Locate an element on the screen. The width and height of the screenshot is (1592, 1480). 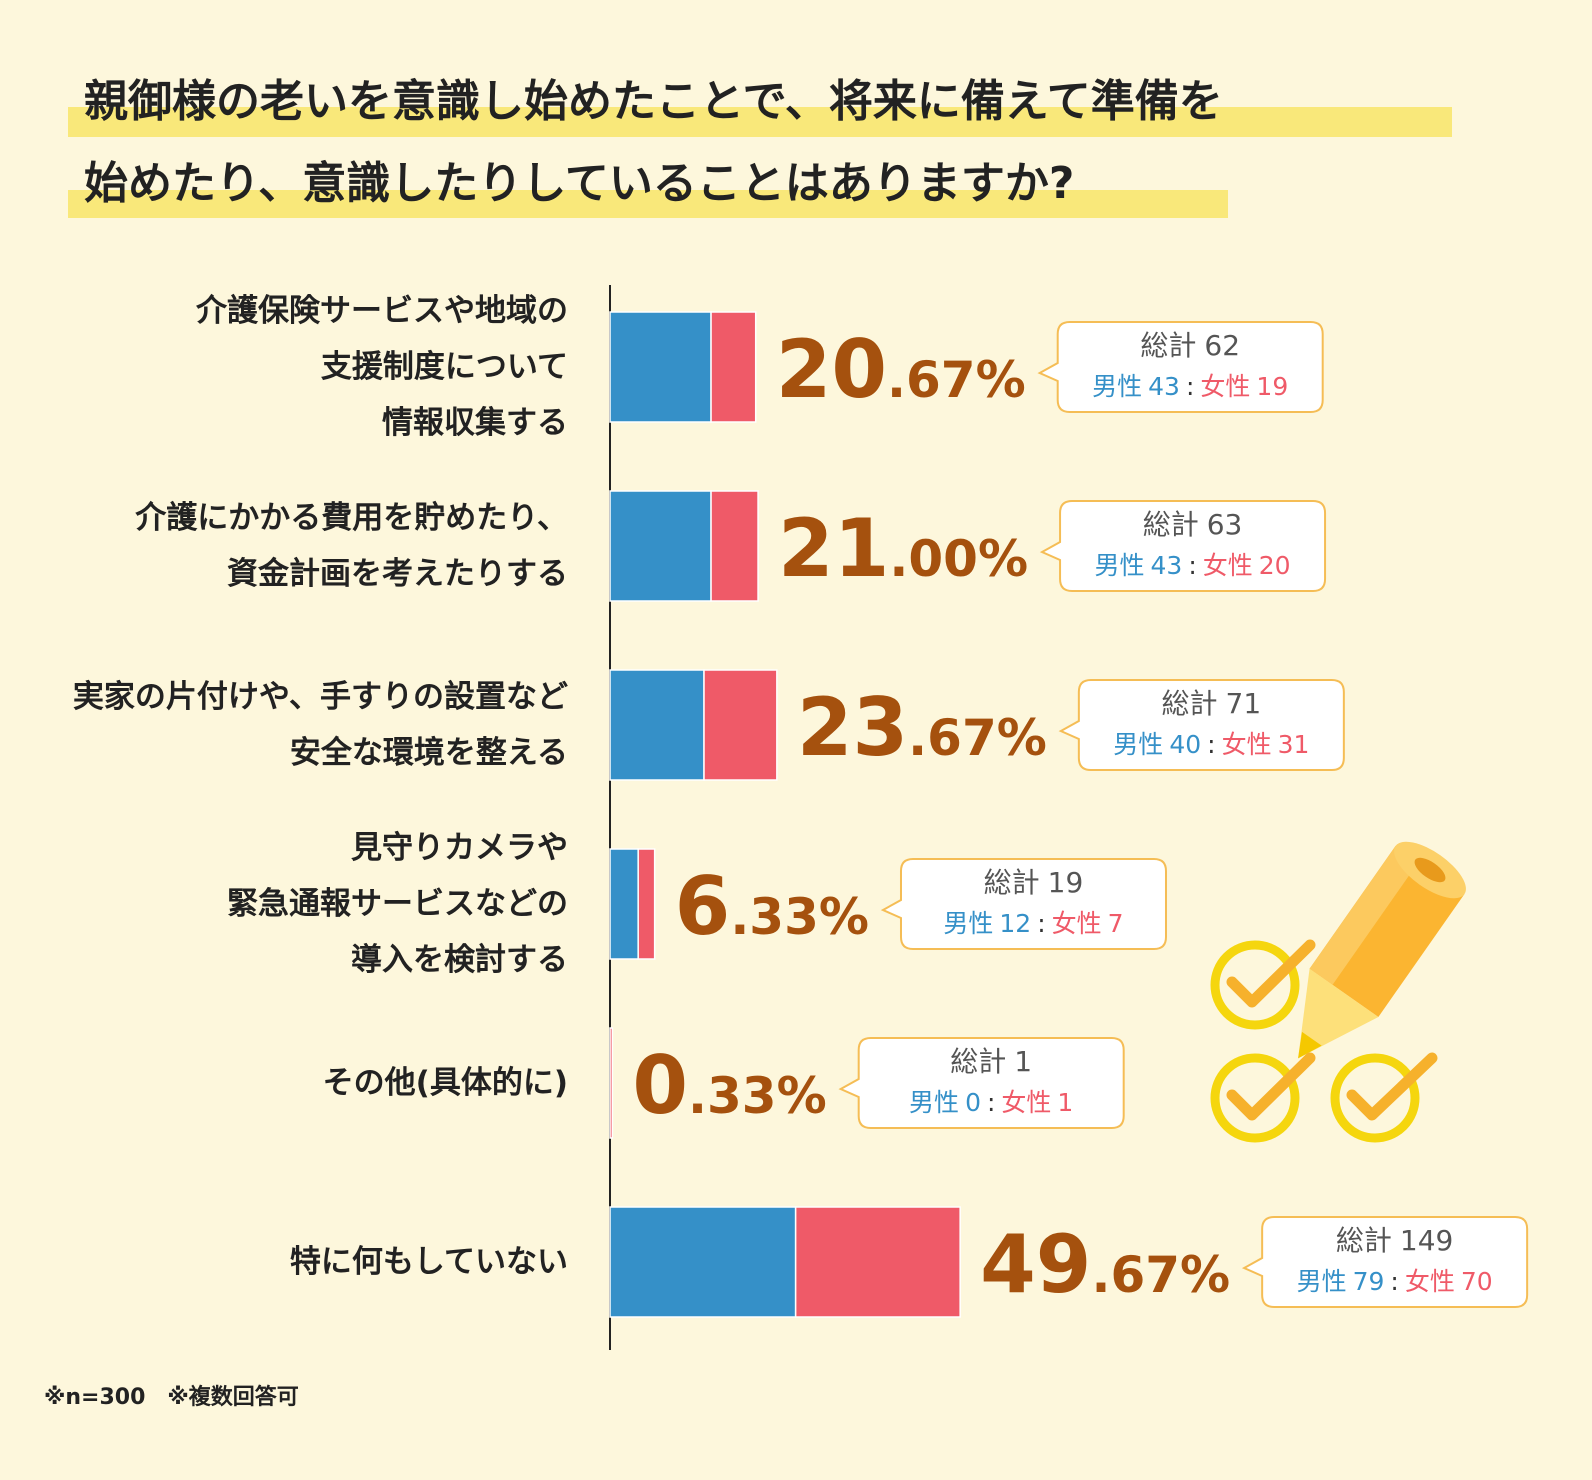
total-label: 総計 71 is located at coordinates (1212, 703).